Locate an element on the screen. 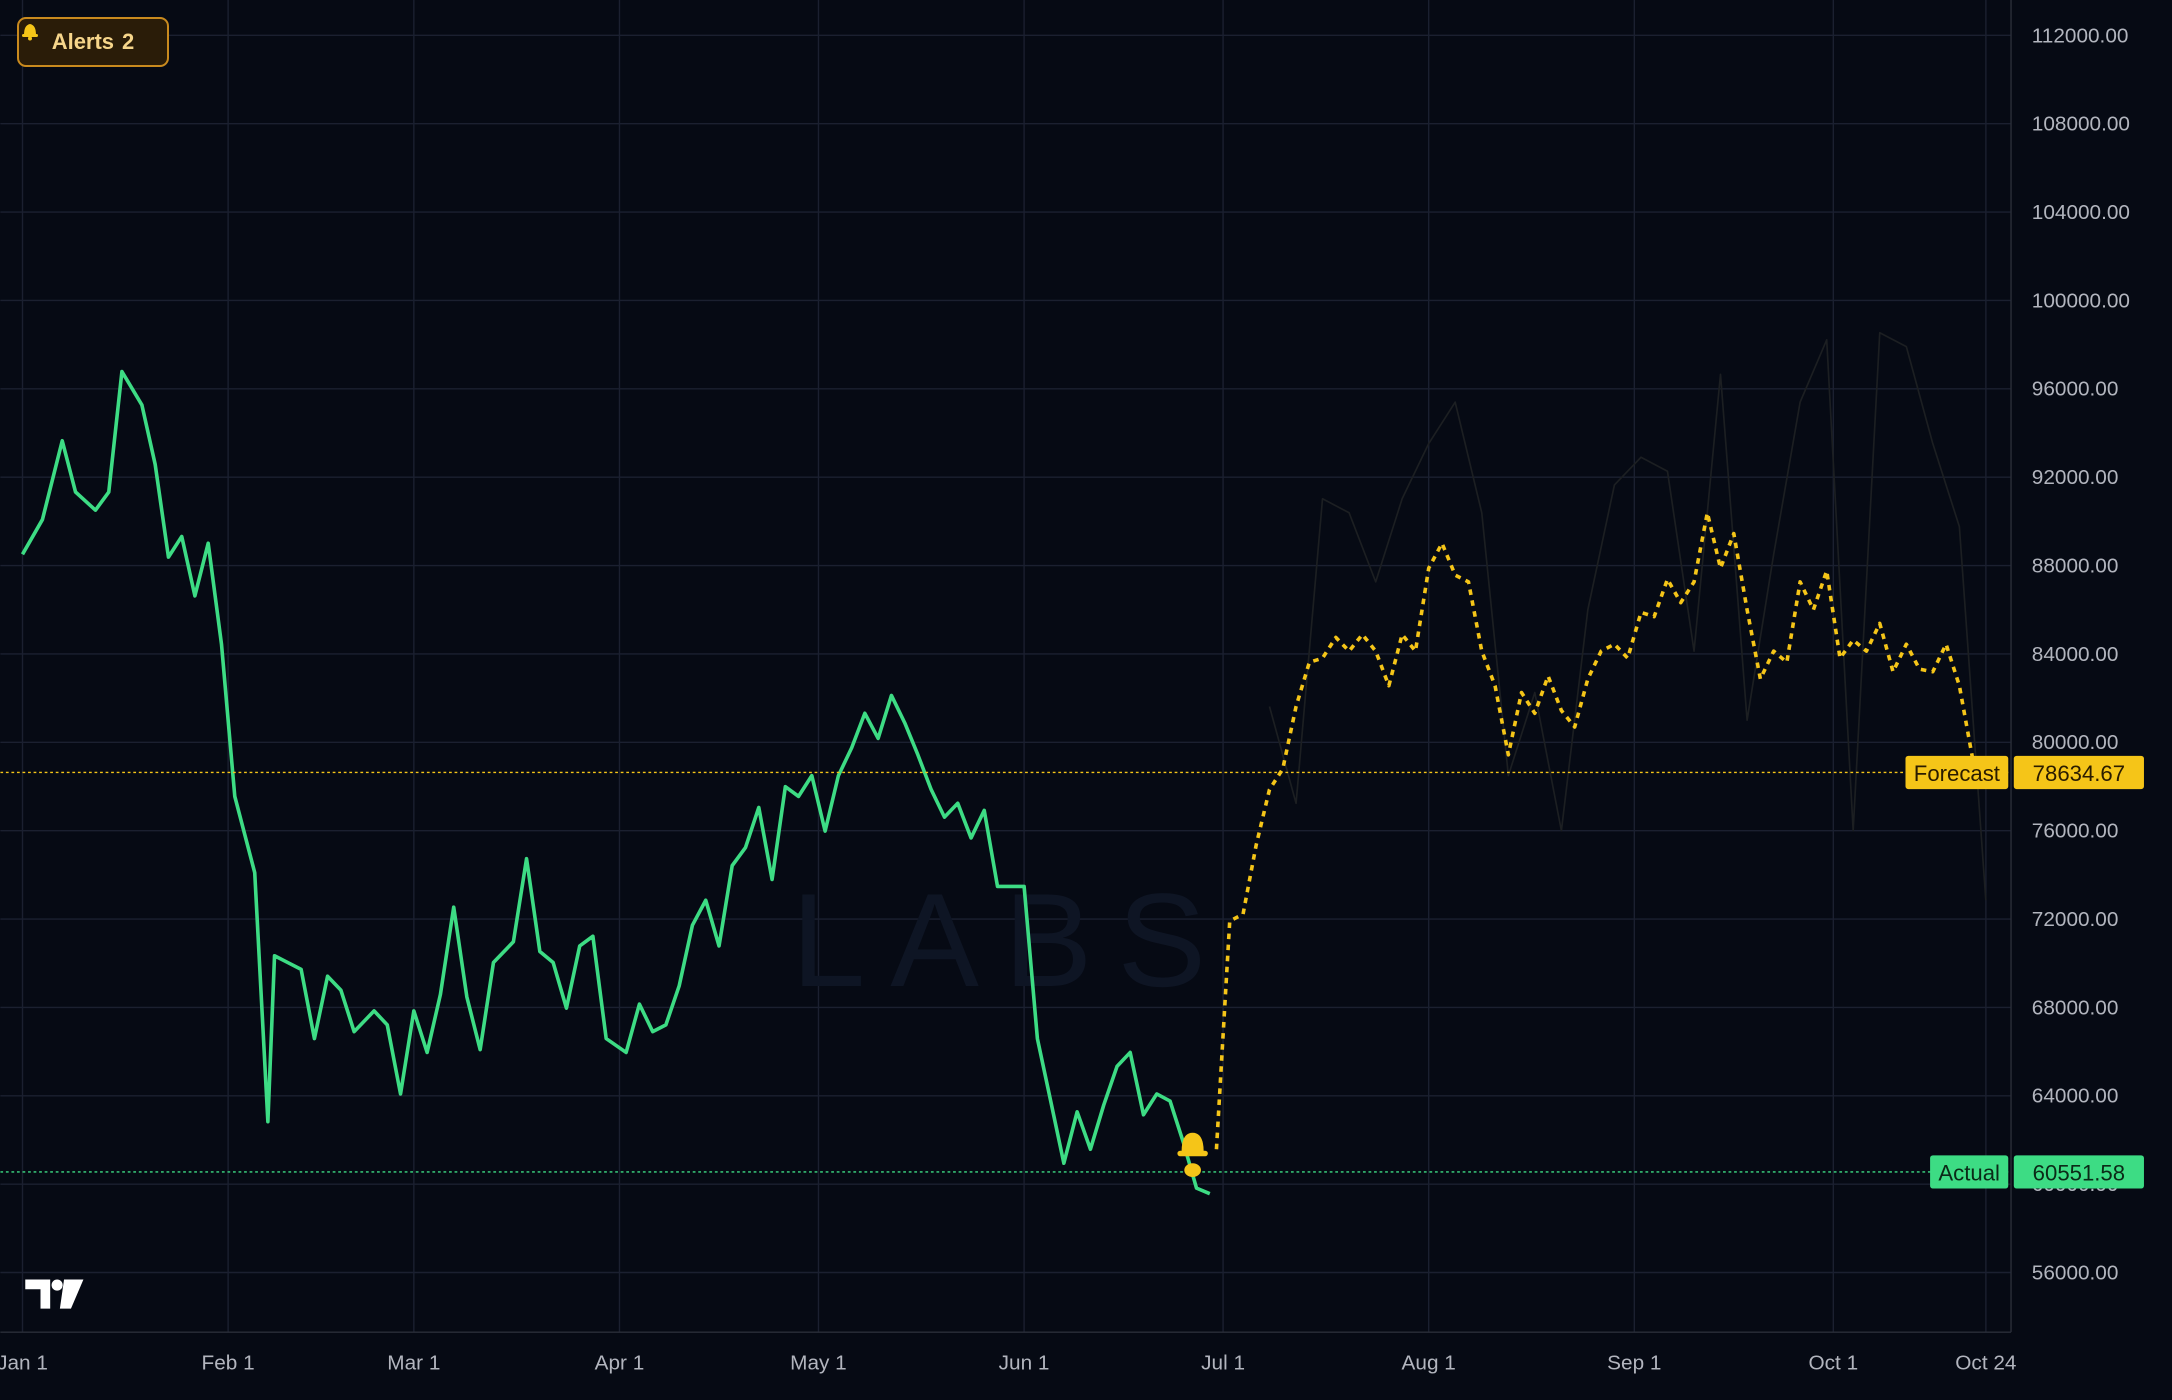 This screenshot has width=2172, height=1400. price-tags: Actual 60551.58 Forecast 78634.67 is located at coordinates (2024, 972).